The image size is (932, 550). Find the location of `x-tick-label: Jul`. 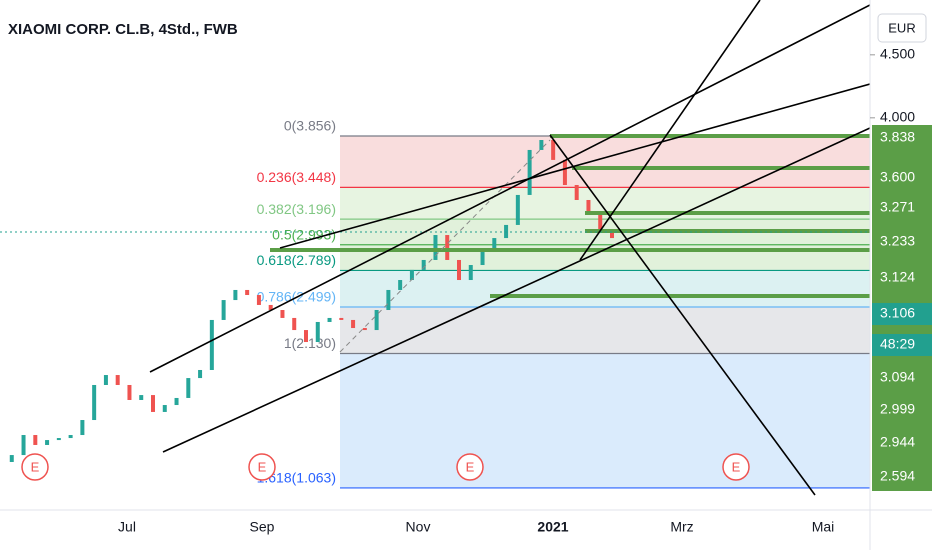

x-tick-label: Jul is located at coordinates (127, 527).